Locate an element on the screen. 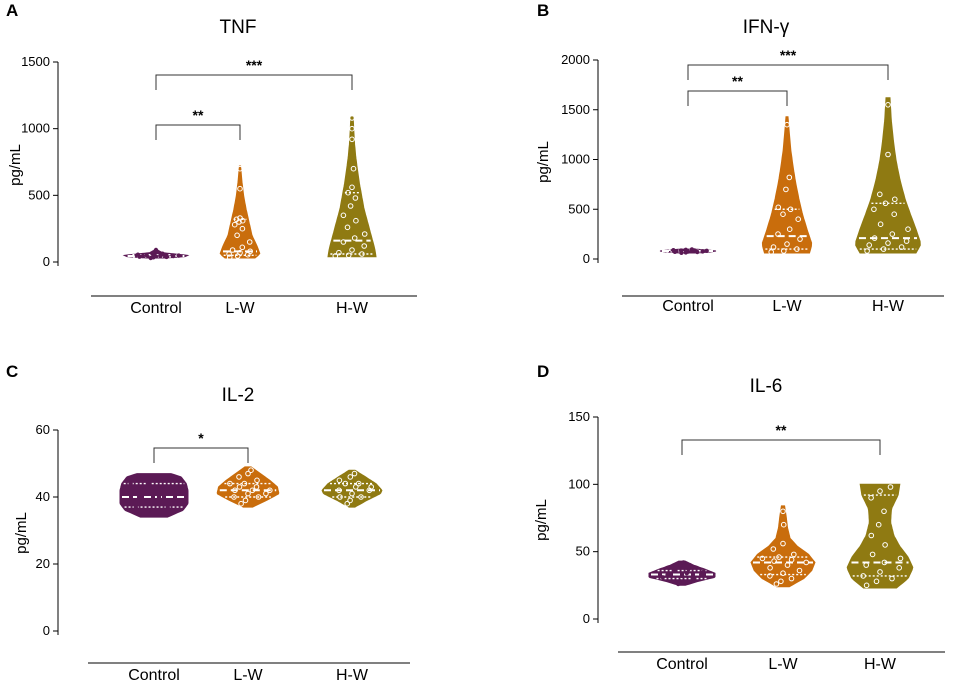  significance-bracket: ** is located at coordinates (781, 438).